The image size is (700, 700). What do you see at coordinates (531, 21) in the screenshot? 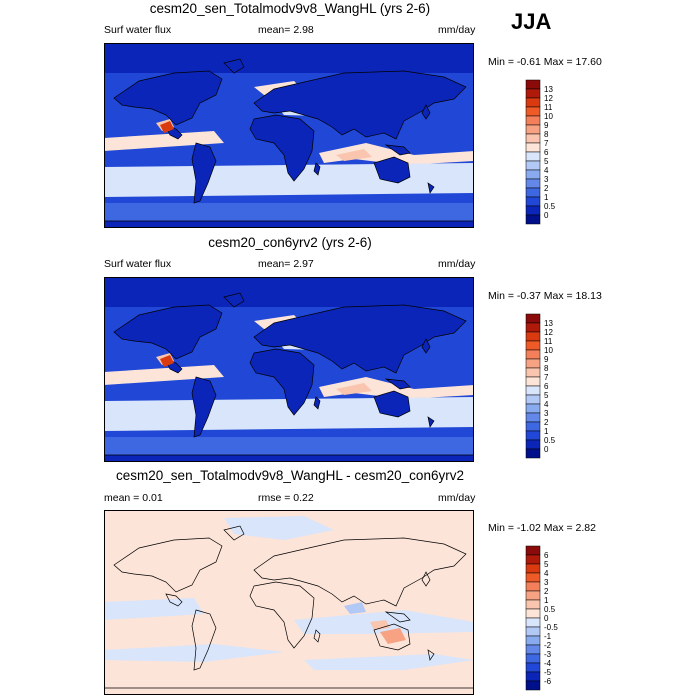
I see `season-label: JJA` at bounding box center [531, 21].